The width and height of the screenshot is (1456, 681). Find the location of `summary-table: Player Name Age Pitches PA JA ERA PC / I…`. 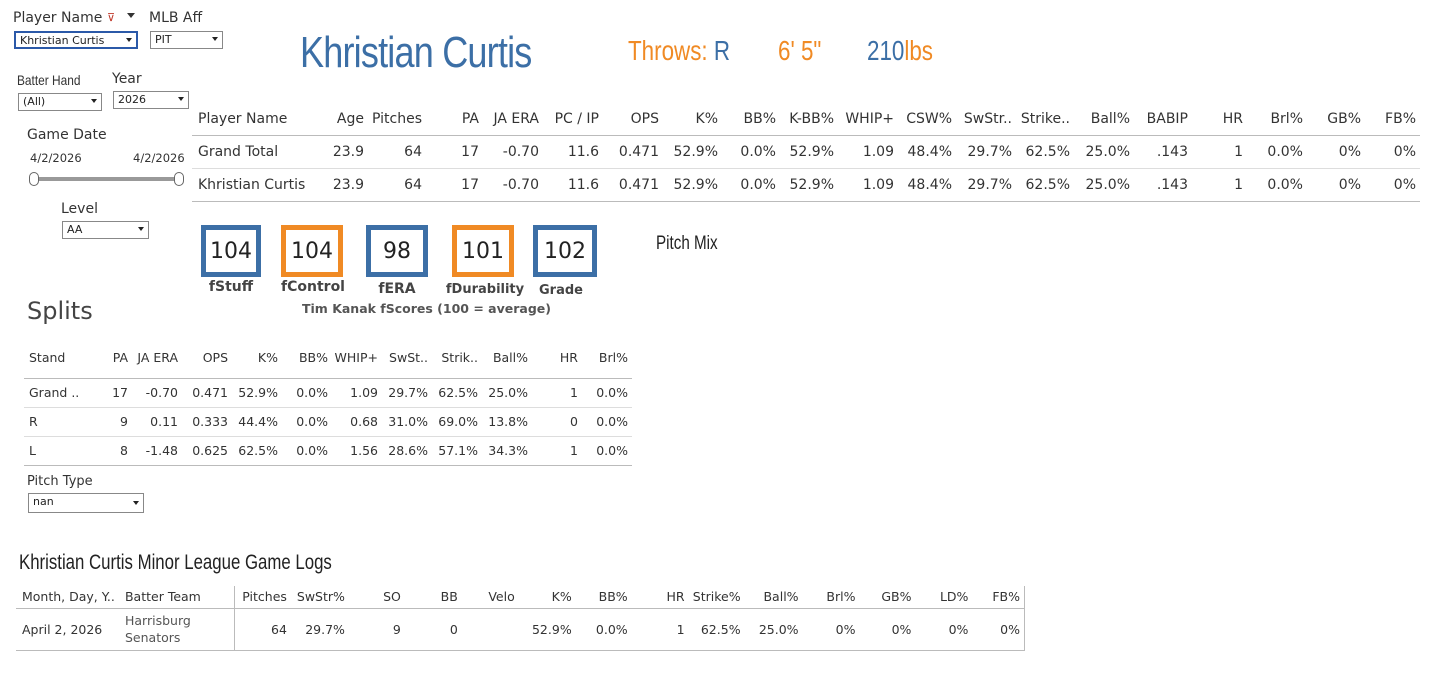

summary-table: Player Name Age Pitches PA JA ERA PC / I… is located at coordinates (806, 152).